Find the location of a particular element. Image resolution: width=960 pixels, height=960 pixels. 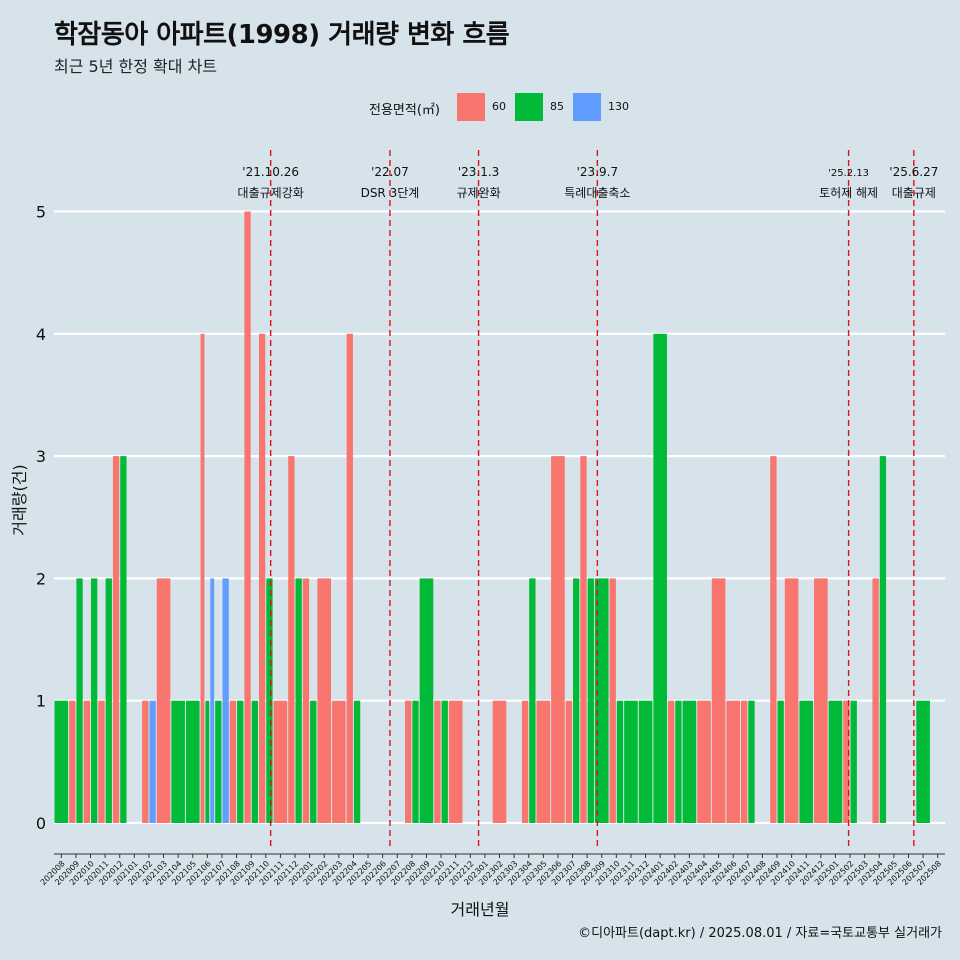

legend-label-130: 130 is located at coordinates (618, 106).